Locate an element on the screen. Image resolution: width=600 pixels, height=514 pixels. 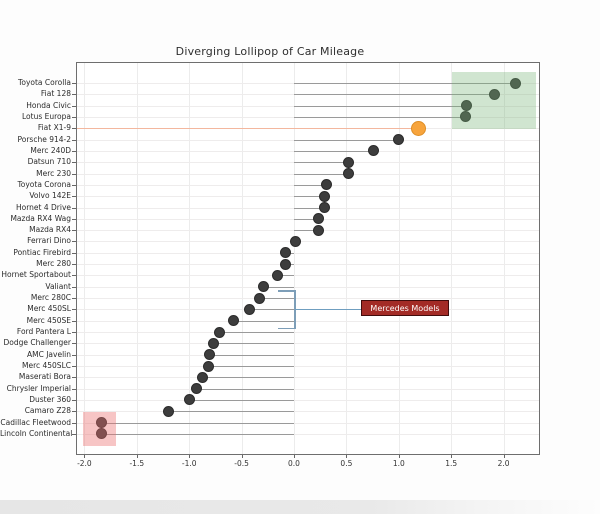
x-tick-label: -1.0 is located at coordinates (189, 463).